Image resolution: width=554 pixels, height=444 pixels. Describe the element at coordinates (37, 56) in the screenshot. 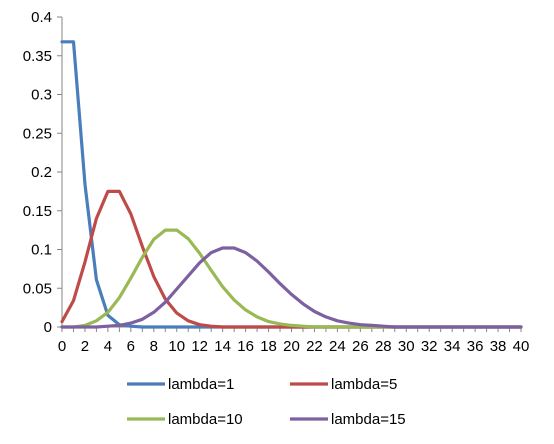

I see `y-tick-label: 0.35` at that location.